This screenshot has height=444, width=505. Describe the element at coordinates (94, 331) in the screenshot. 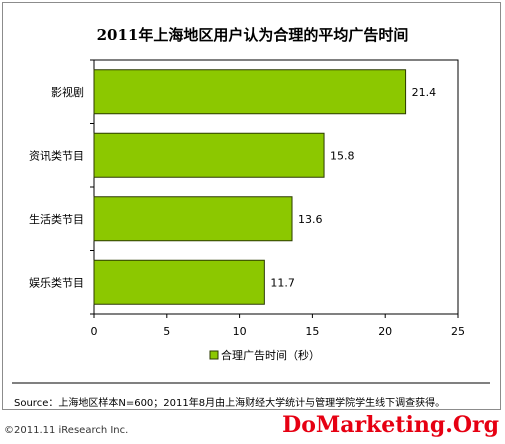

I see `x-tick-label: 0` at that location.